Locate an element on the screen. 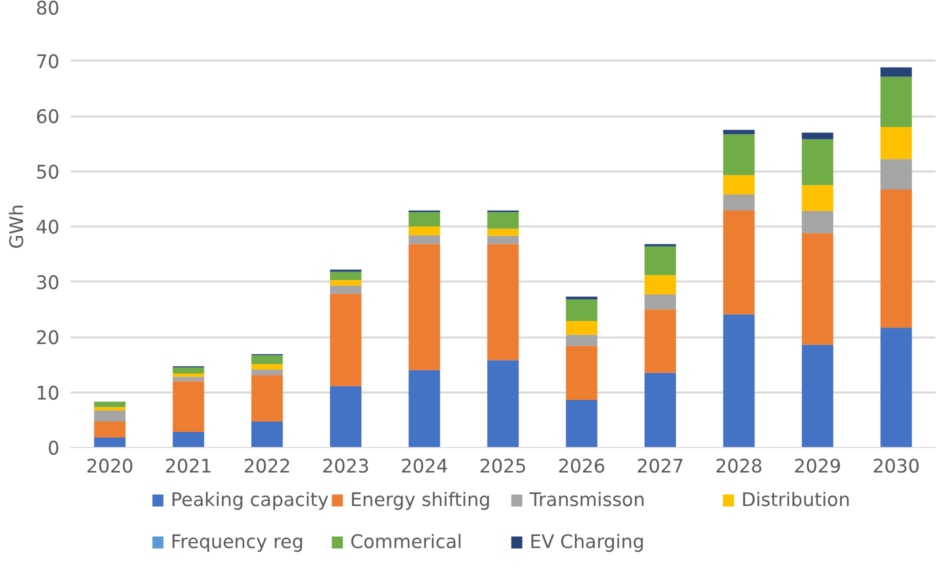  y-tick-label: 30 is located at coordinates (48, 283).